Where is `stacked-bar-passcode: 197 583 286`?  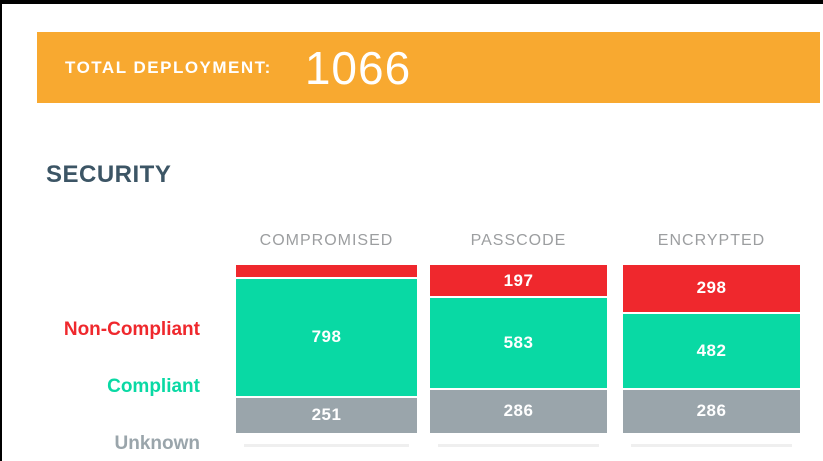
stacked-bar-passcode: 197 583 286 is located at coordinates (518, 349).